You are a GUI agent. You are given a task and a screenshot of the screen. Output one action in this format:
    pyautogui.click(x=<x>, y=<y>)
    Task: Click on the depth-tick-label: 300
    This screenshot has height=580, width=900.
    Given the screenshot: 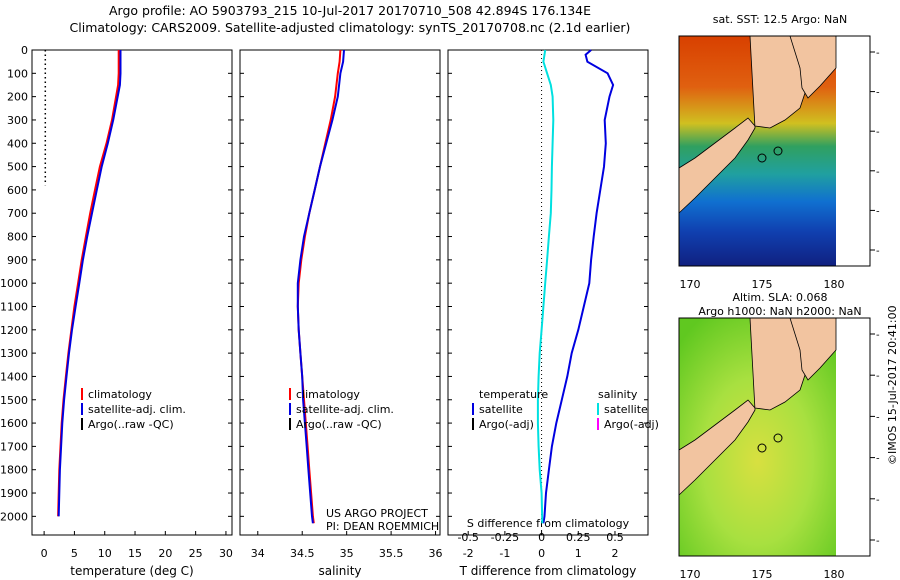 What is the action you would take?
    pyautogui.click(x=17, y=120)
    